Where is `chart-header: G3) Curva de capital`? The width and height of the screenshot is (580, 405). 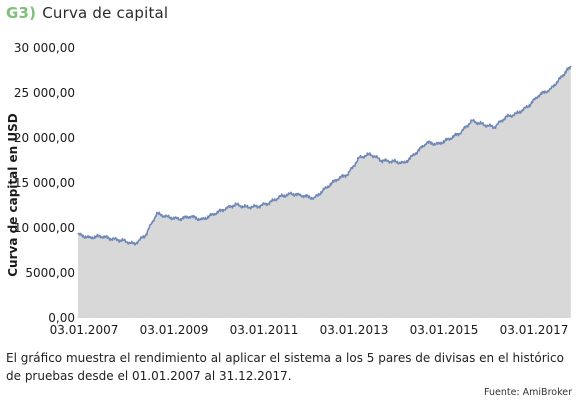
chart-header: G3) Curva de capital is located at coordinates (87, 13).